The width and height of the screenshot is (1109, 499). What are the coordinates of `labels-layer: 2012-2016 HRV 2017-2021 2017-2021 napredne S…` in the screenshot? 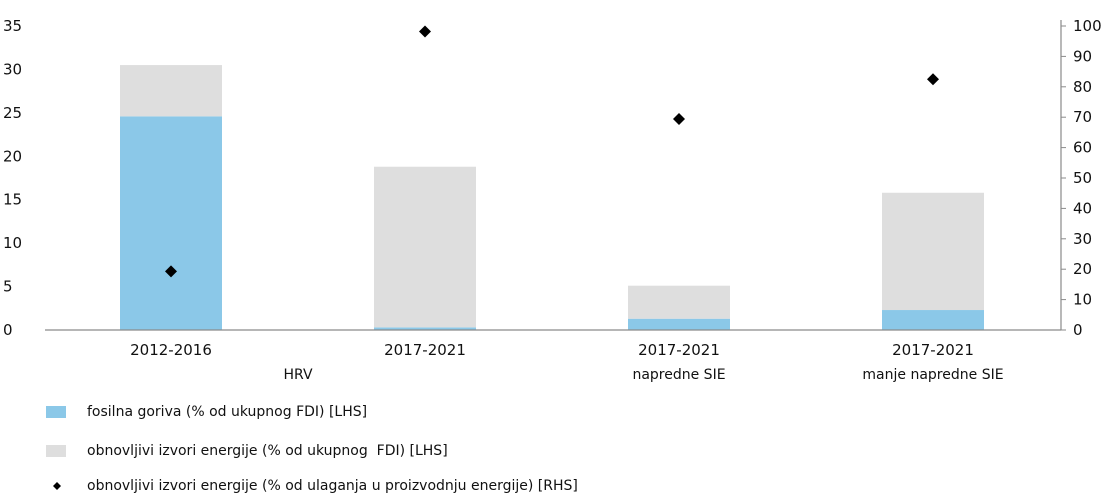 It's located at (566, 362).